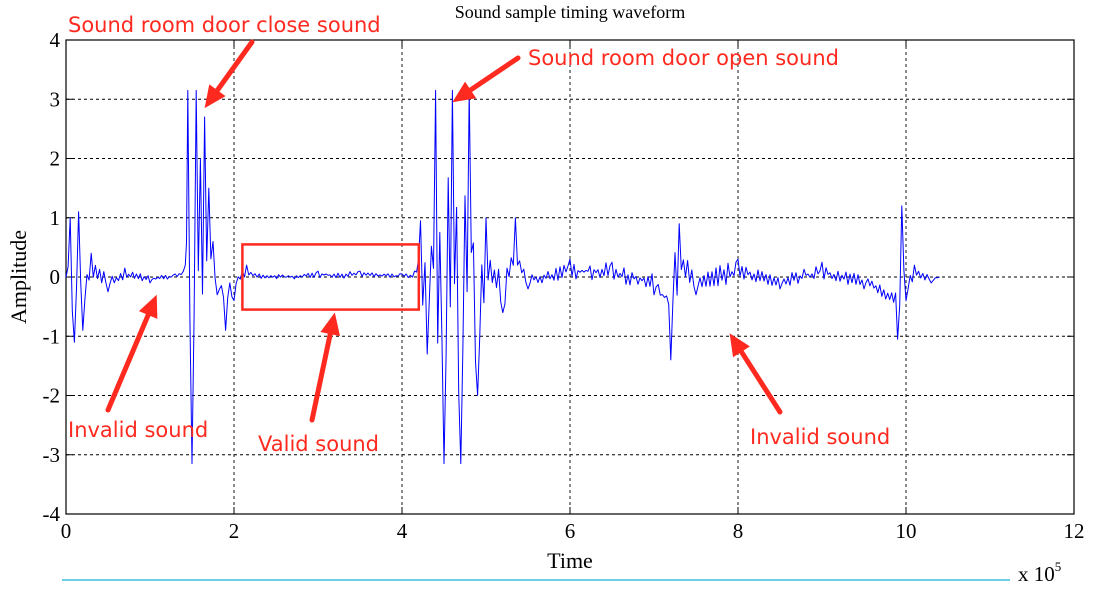  Describe the element at coordinates (66, 531) in the screenshot. I see `x-tick-label-0: 0` at that location.